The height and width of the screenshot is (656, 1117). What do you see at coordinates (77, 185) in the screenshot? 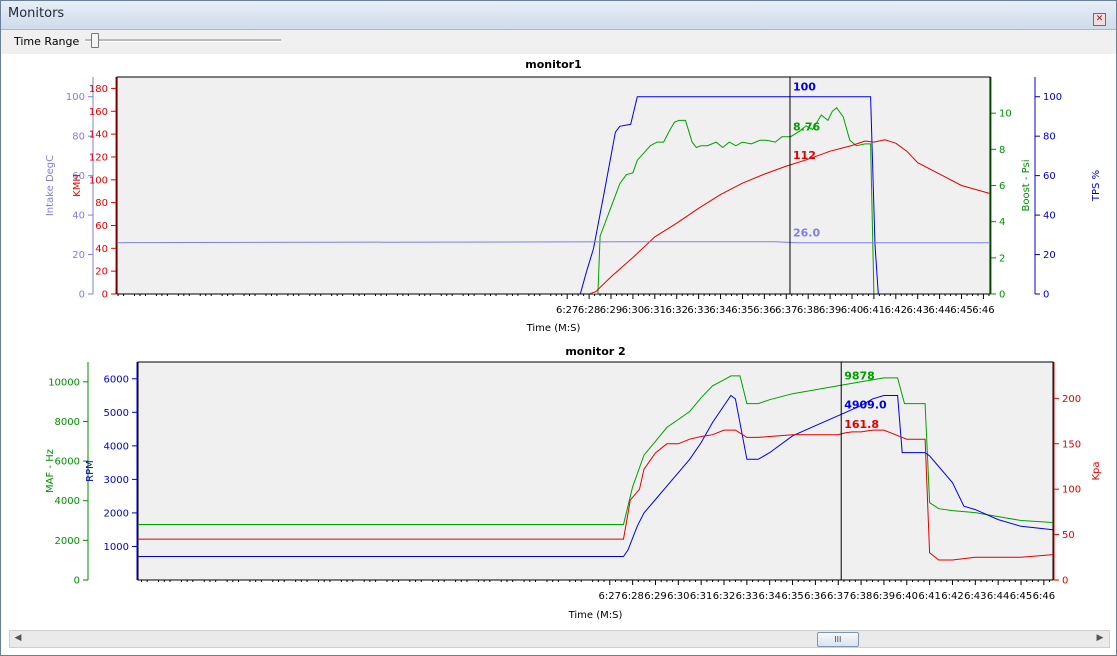
I see `y-axis-label: KMH` at bounding box center [77, 185].